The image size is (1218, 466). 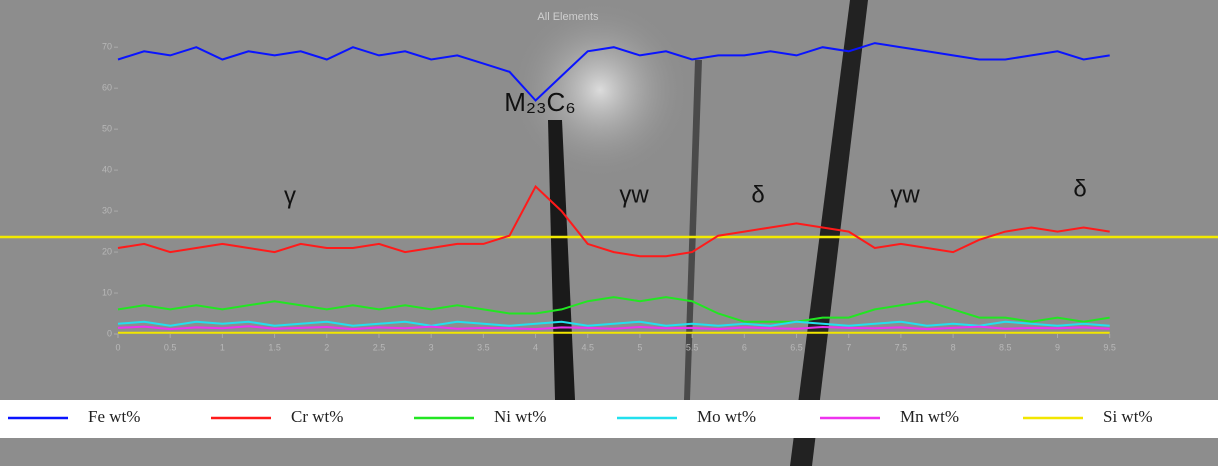 What do you see at coordinates (379, 347) in the screenshot?
I see `x-tick-label: 2.5` at bounding box center [379, 347].